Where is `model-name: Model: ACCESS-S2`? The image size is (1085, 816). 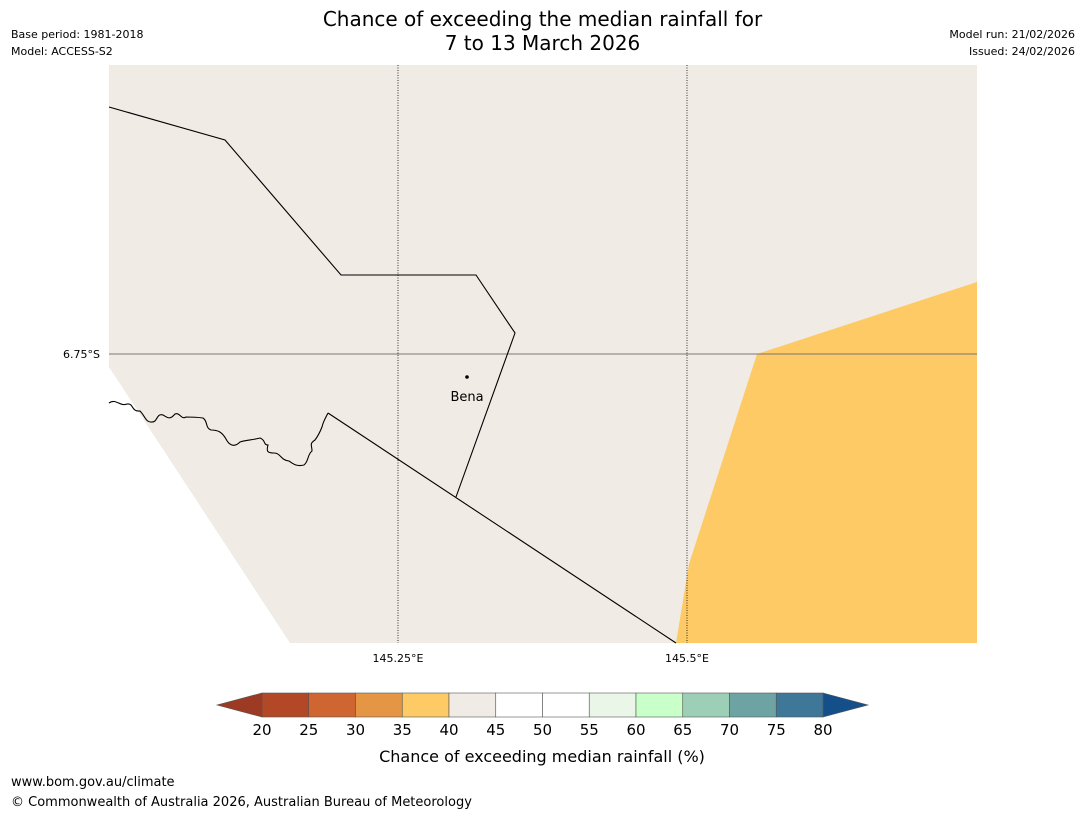 model-name: Model: ACCESS-S2 is located at coordinates (62, 51).